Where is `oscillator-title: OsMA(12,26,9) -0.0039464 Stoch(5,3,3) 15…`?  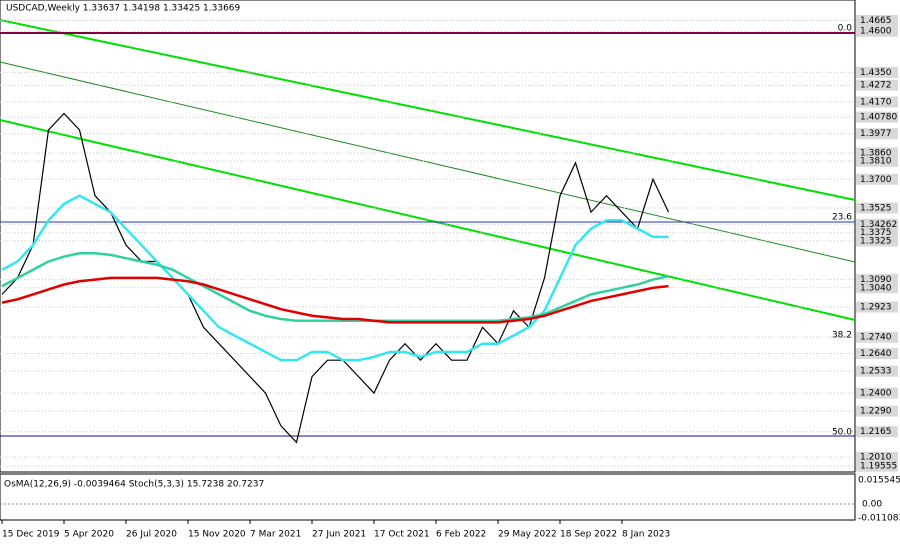
oscillator-title: OsMA(12,26,9) -0.0039464 Stoch(5,3,3) 15… is located at coordinates (134, 485).